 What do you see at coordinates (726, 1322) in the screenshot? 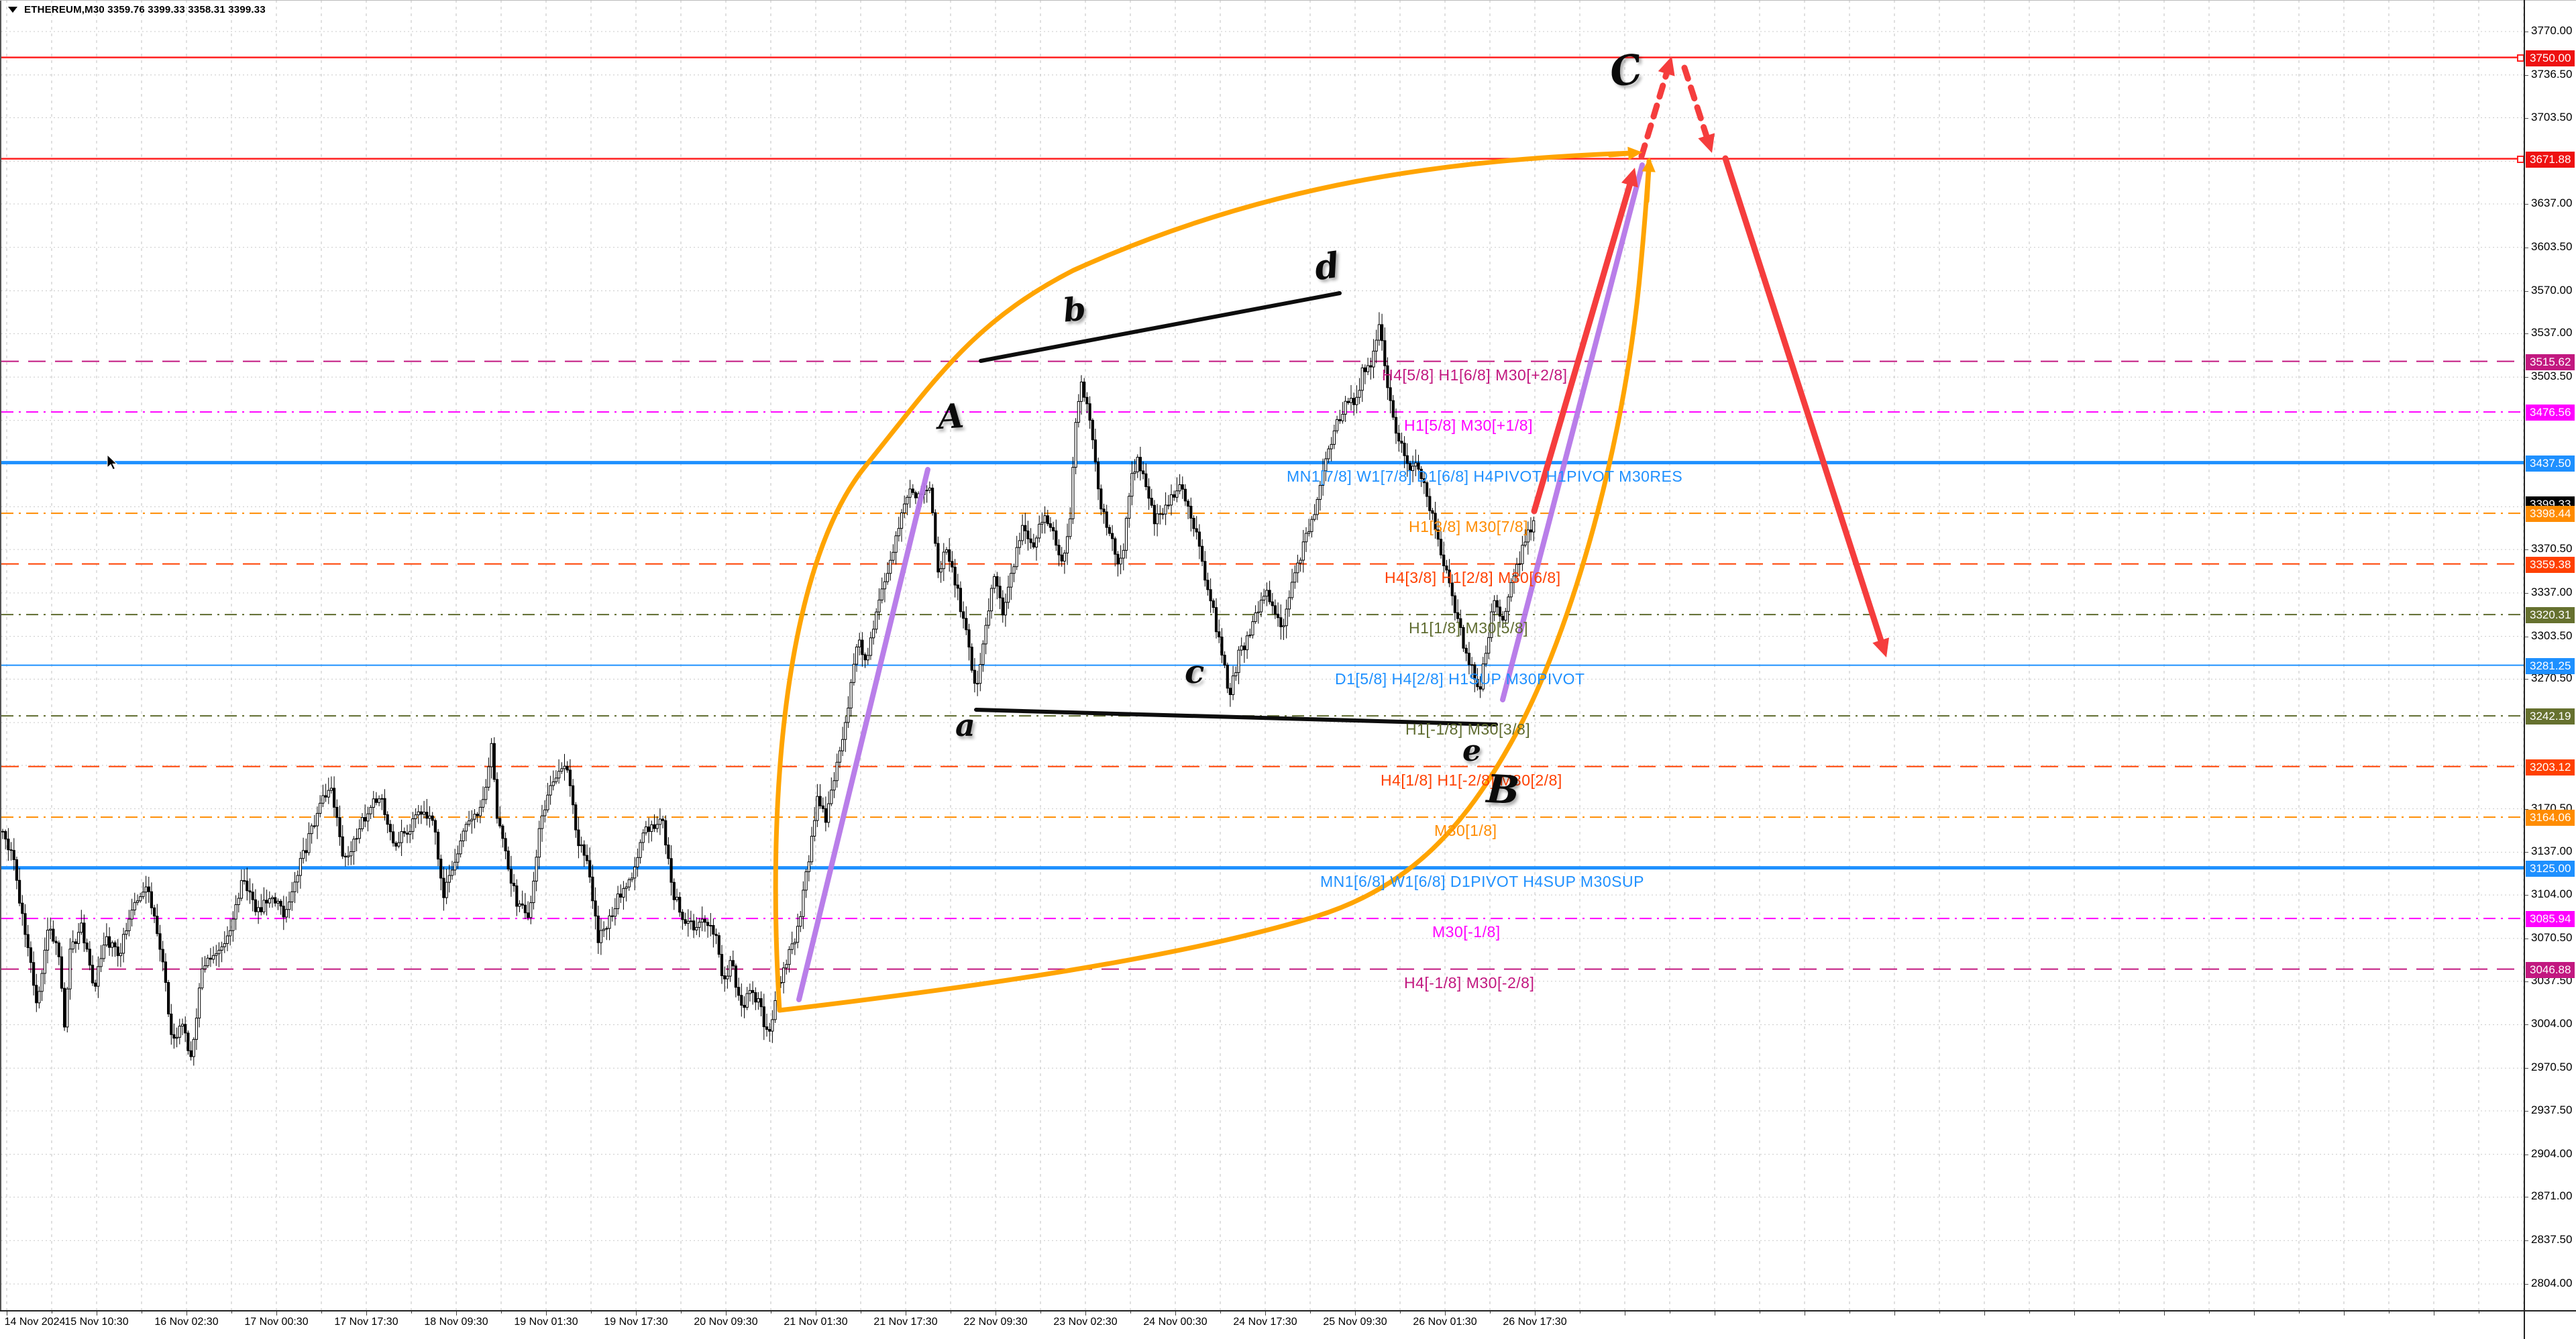
I see `date-label: 20 Nov 09:30` at bounding box center [726, 1322].